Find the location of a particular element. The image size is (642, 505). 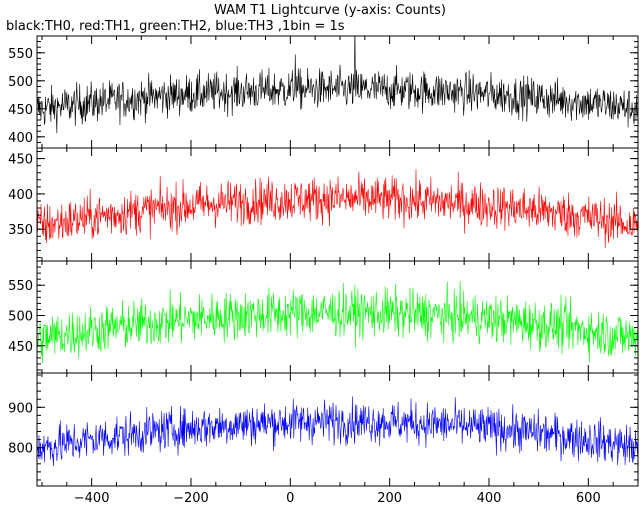

x-tick-label: 400 is located at coordinates (489, 498).